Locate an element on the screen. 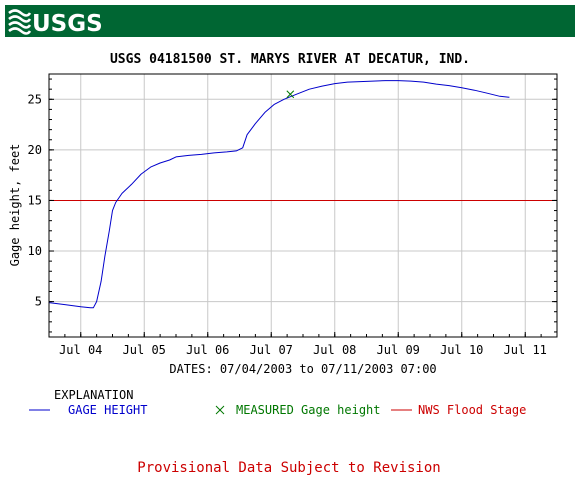  measured-group is located at coordinates (290, 94).